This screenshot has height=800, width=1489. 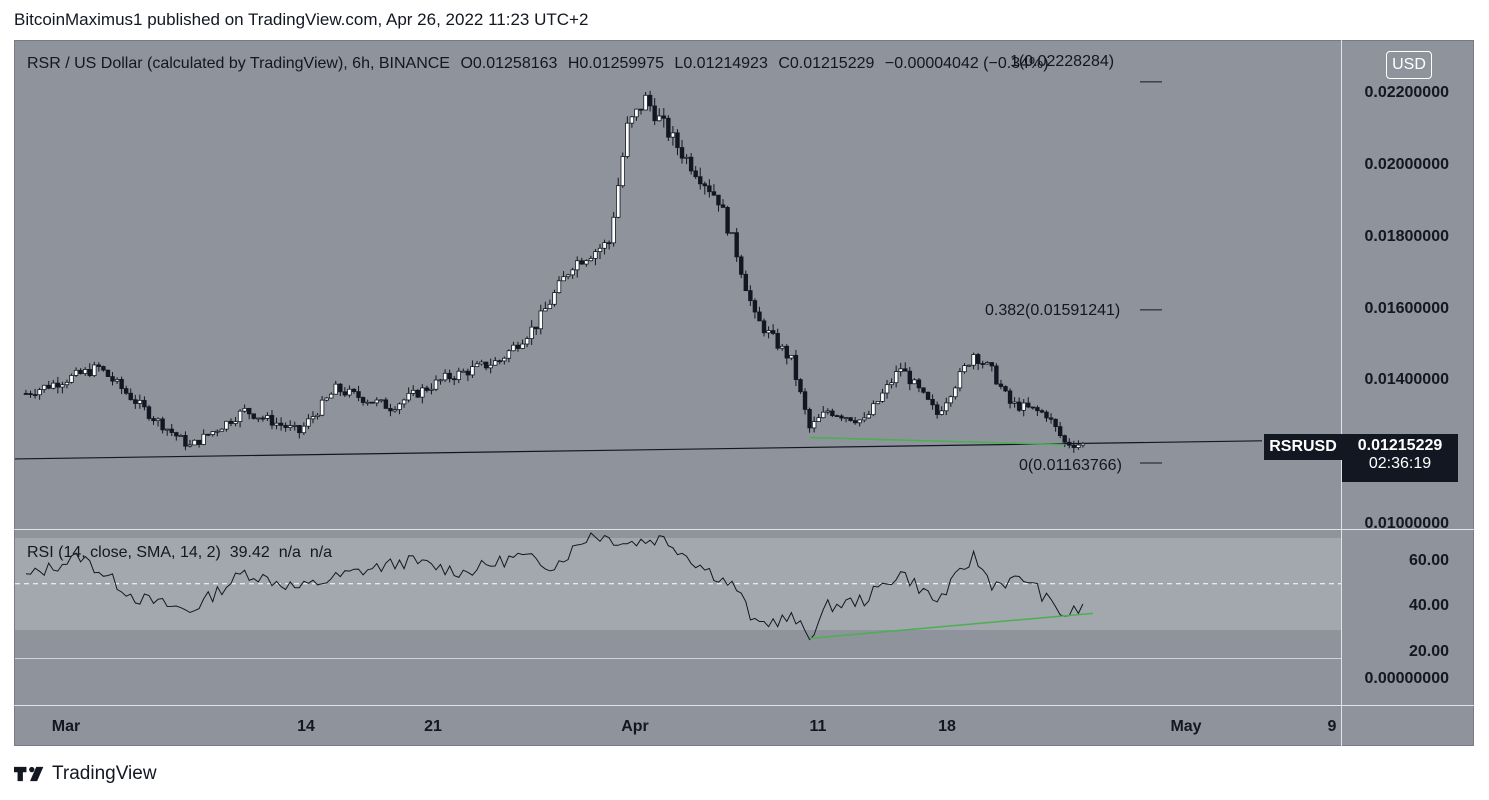 What do you see at coordinates (1406, 236) in the screenshot?
I see `price-axis-tick: 0.01800000` at bounding box center [1406, 236].